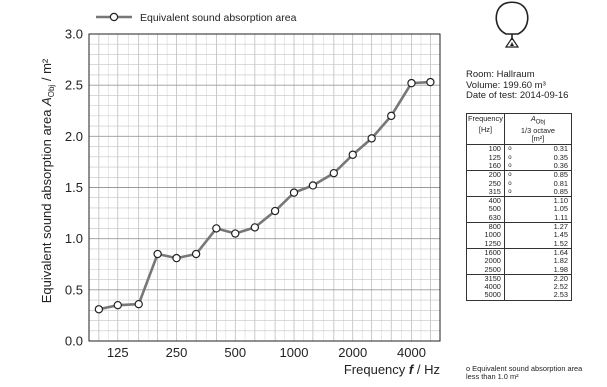 The height and width of the screenshot is (387, 607). I want to click on table-frequency-cell: 125, so click(485, 157).